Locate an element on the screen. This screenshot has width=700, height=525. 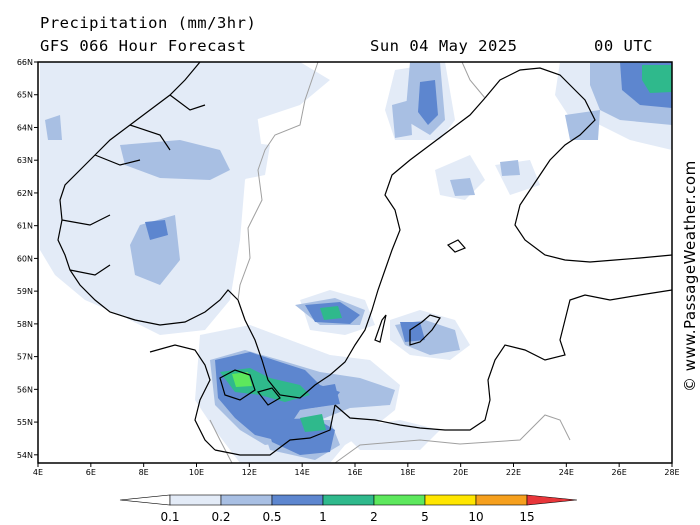
colorbar-label: 2 is located at coordinates (374, 517).